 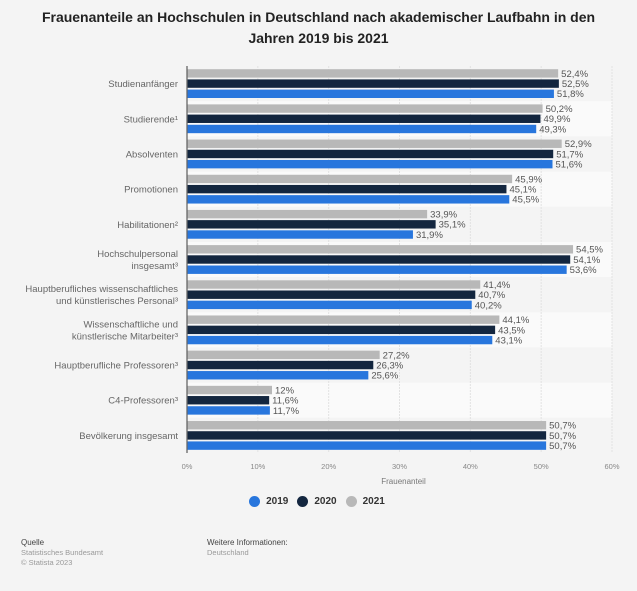 I want to click on legend-item-2019: 2019, so click(x=268, y=501).